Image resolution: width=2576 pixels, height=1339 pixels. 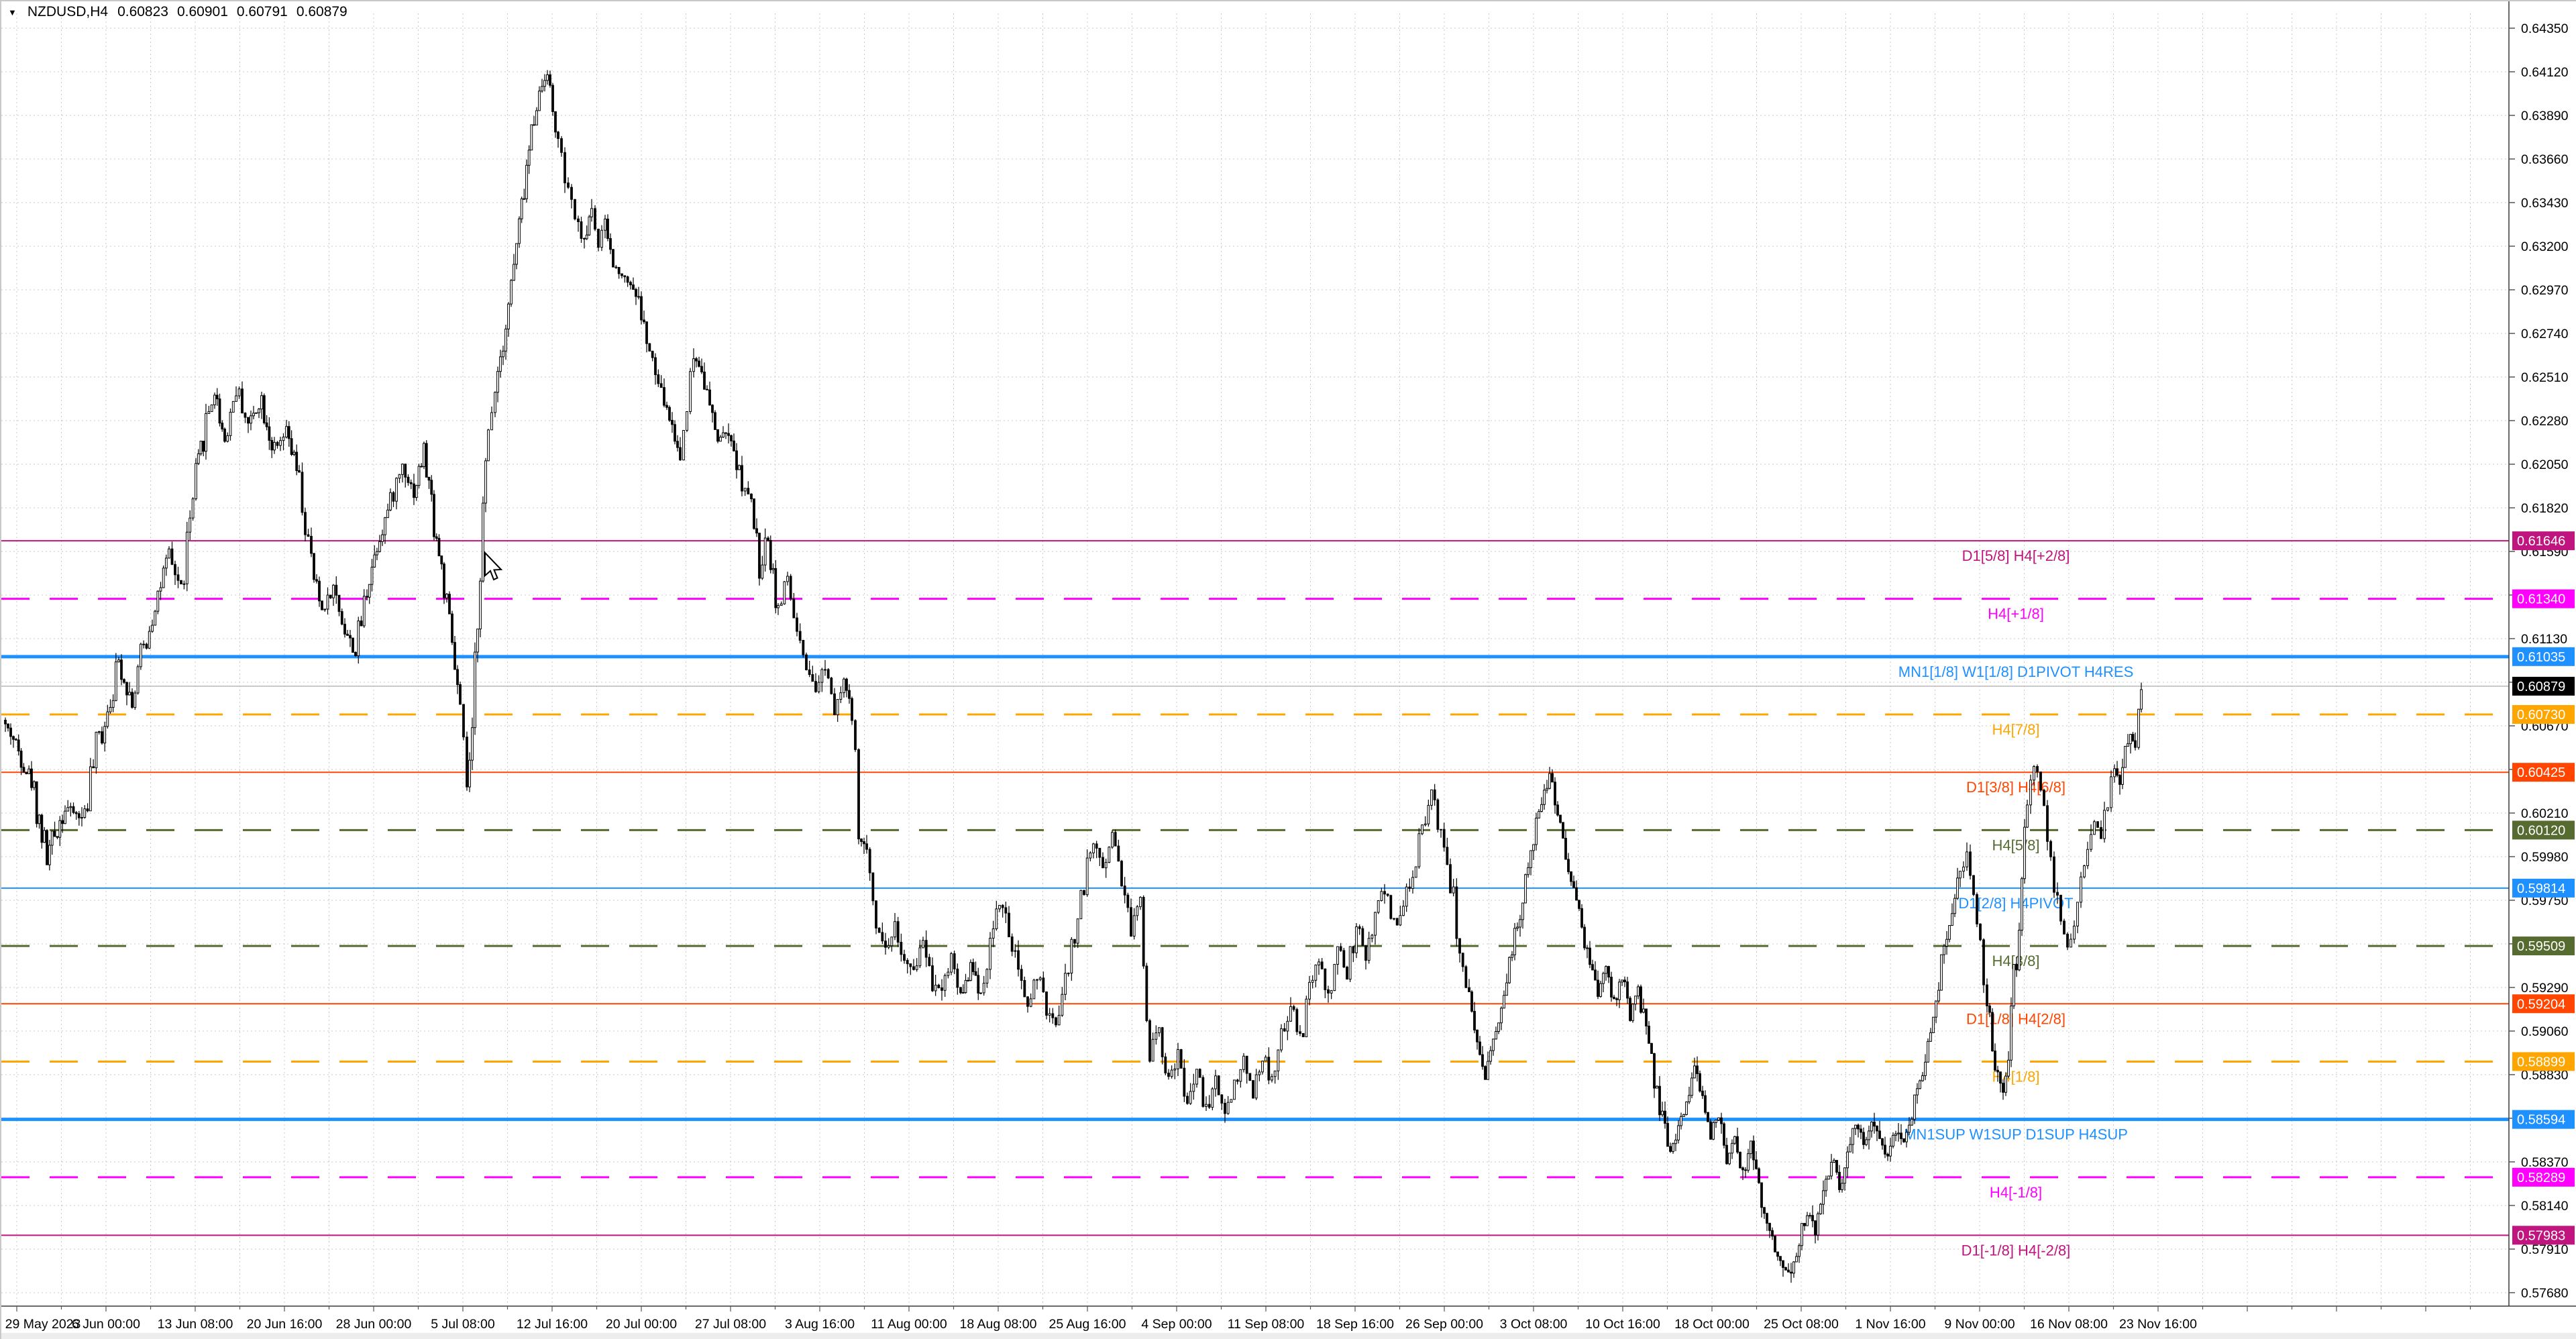 I want to click on time-tick-label: 11 Sep 08:00, so click(x=1266, y=1324).